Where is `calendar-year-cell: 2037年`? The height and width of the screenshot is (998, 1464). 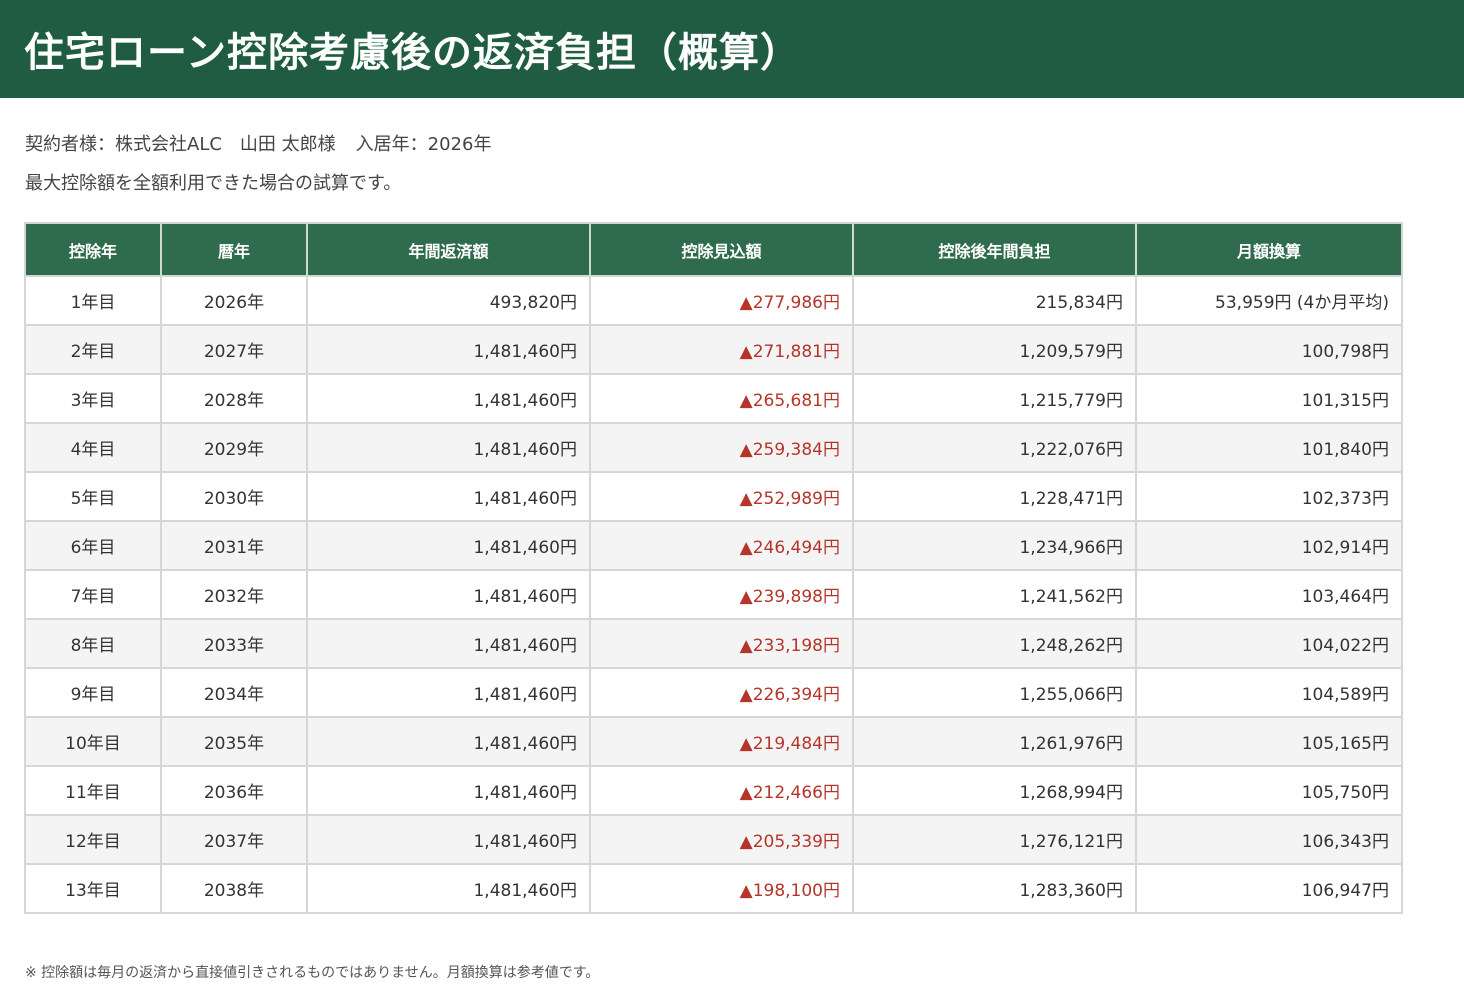
calendar-year-cell: 2037年 is located at coordinates (234, 839).